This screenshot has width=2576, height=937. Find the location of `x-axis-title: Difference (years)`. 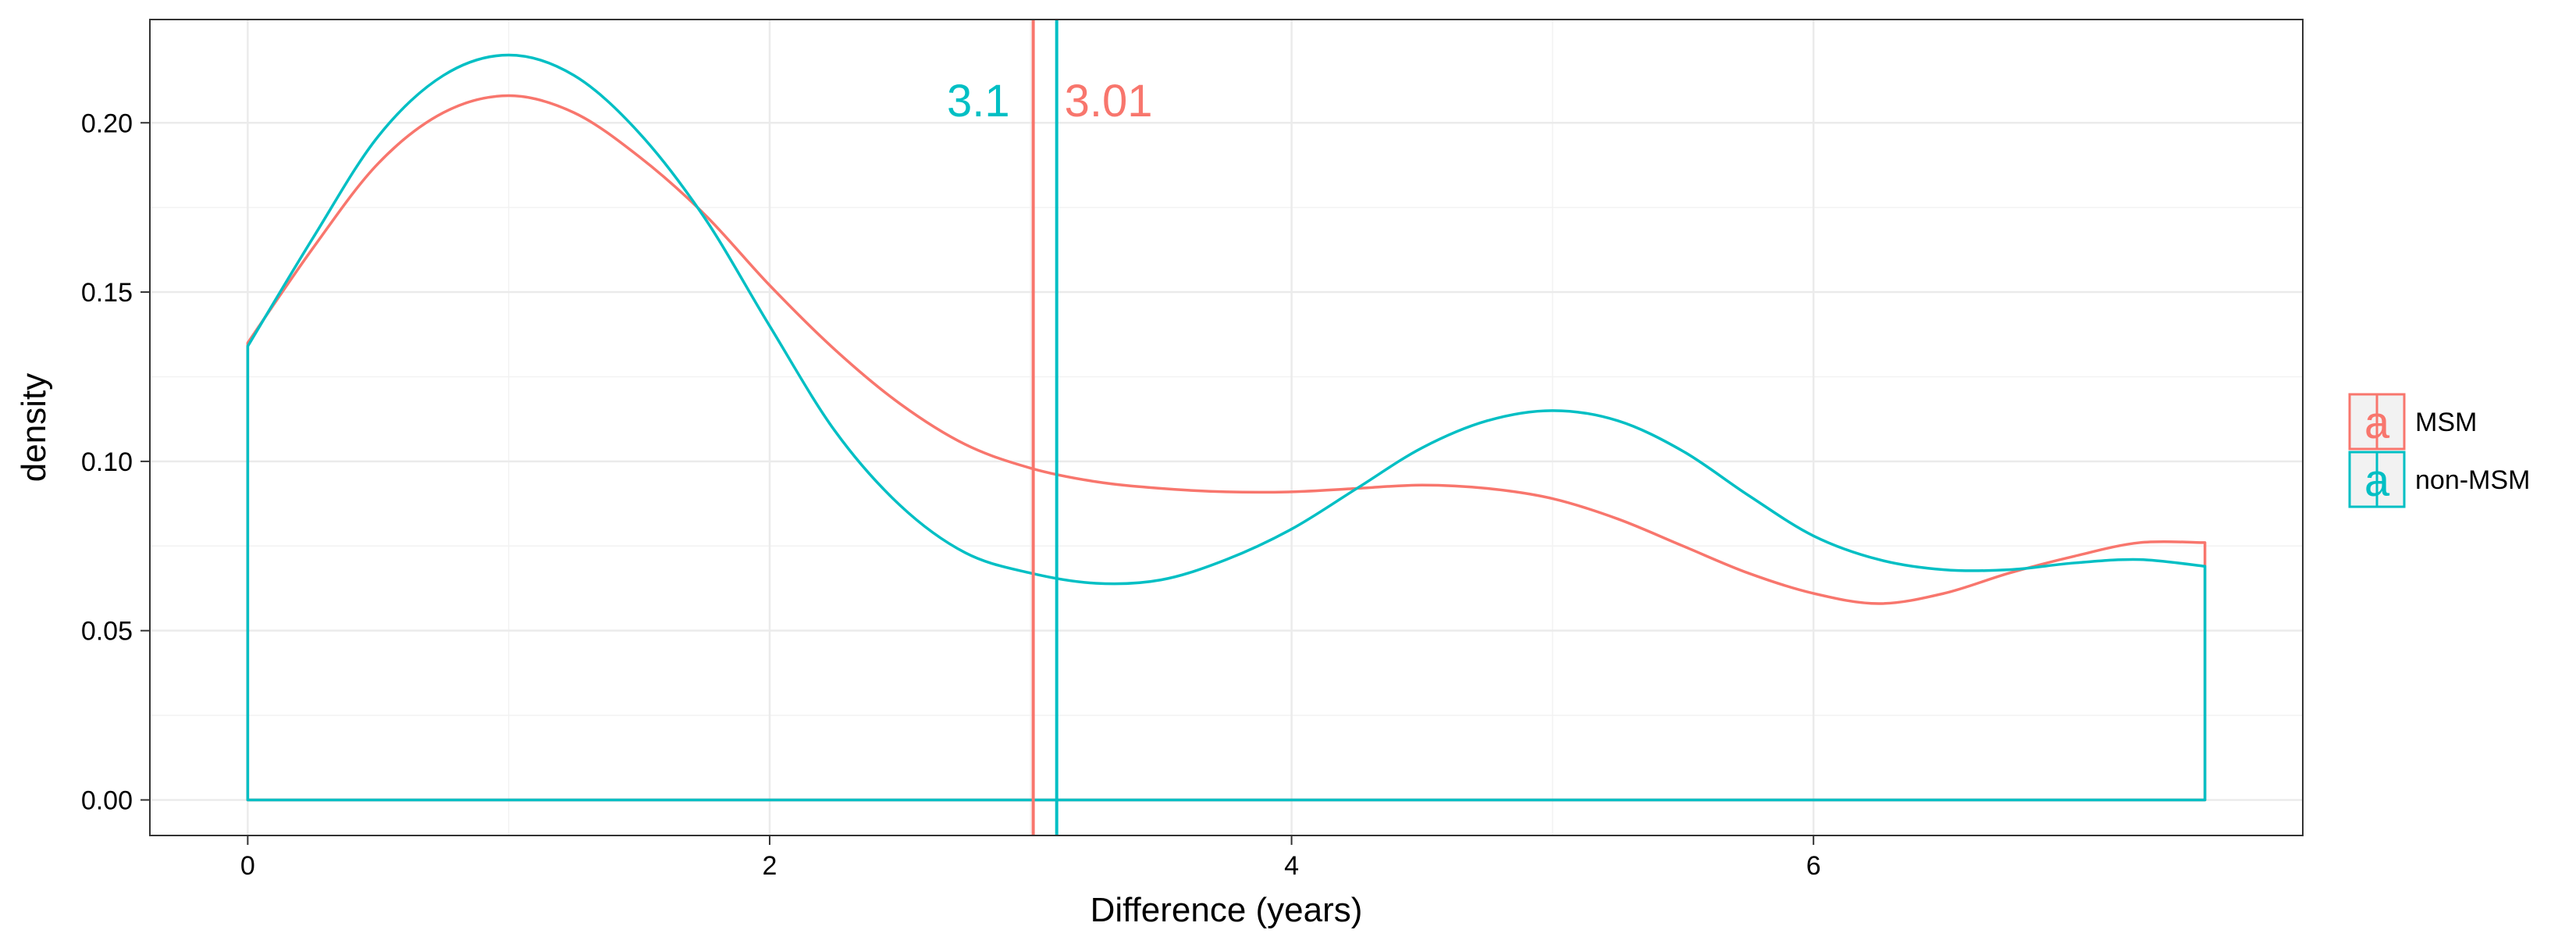

x-axis-title: Difference (years) is located at coordinates (1227, 910).